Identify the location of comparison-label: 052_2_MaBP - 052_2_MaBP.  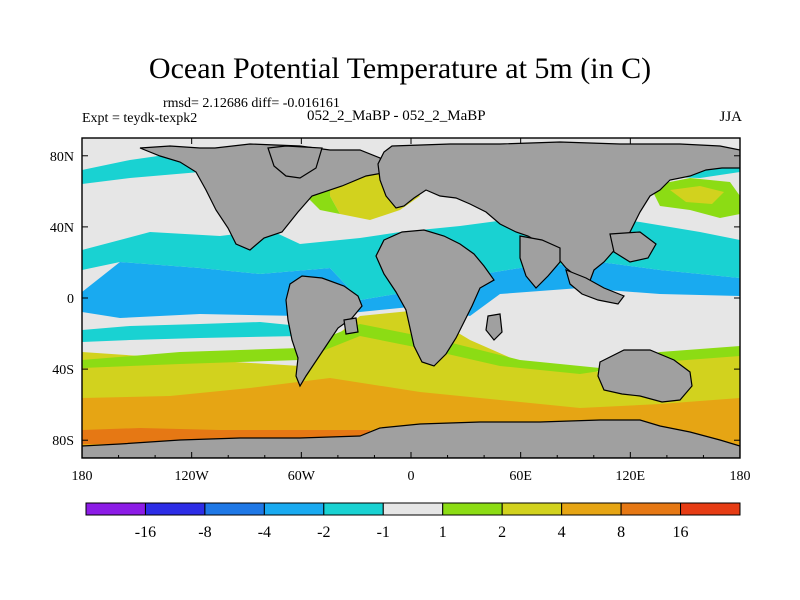
(396, 116).